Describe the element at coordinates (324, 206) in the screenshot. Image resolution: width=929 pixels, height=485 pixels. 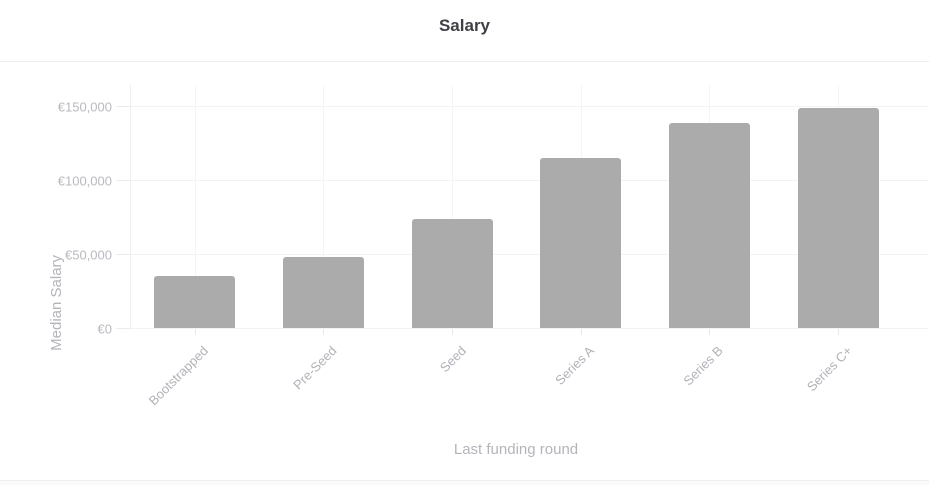
I see `v-gridline-pre-seed` at that location.